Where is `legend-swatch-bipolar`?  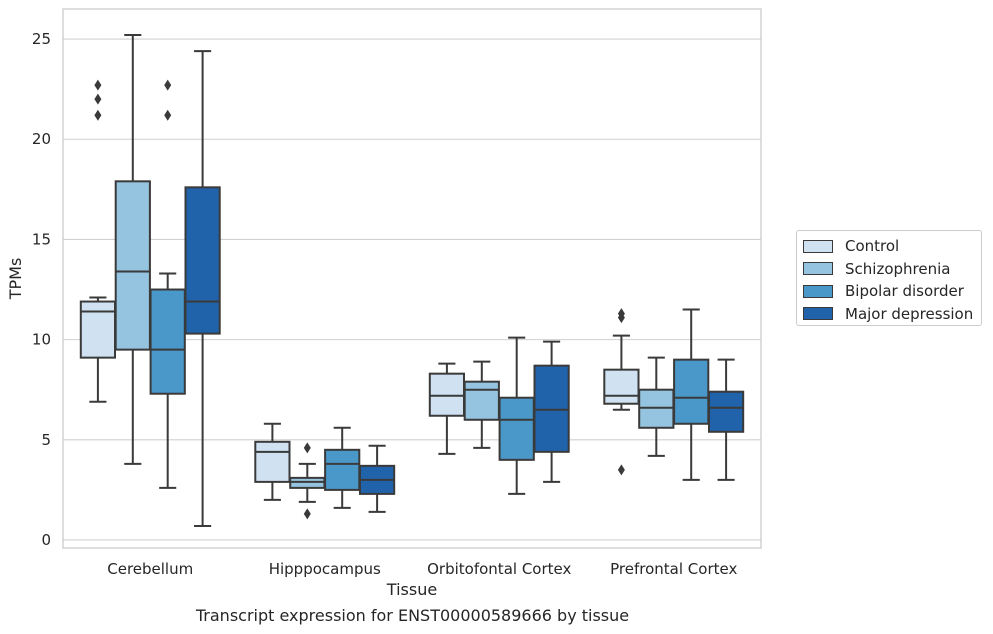 legend-swatch-bipolar is located at coordinates (818, 291).